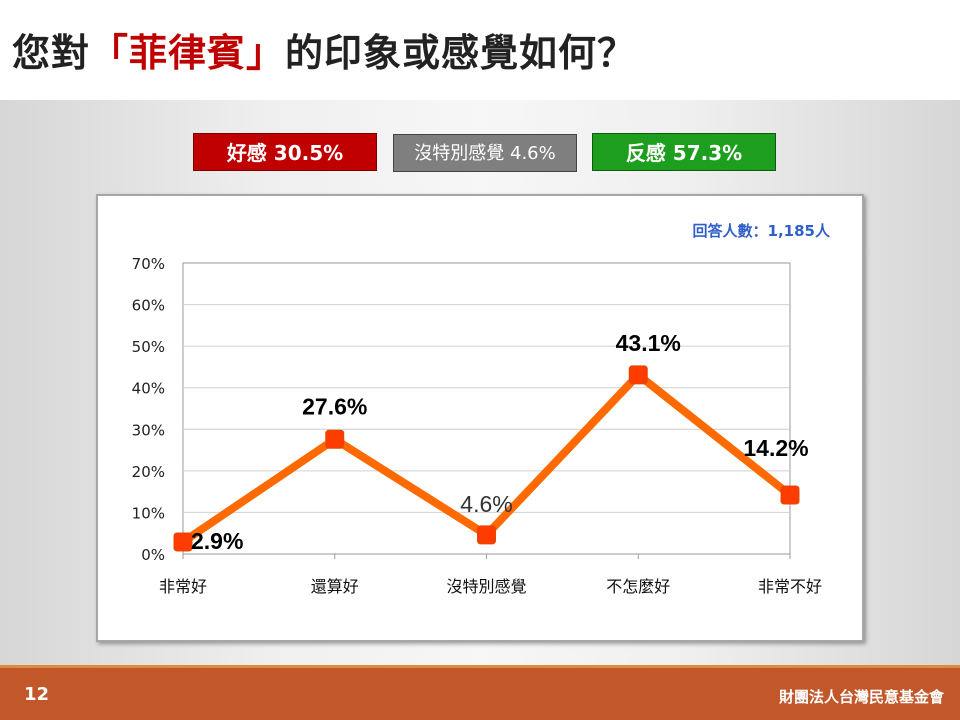 The height and width of the screenshot is (720, 960). Describe the element at coordinates (861, 697) in the screenshot. I see `organization-name: 財團法人台灣民意基金會` at that location.